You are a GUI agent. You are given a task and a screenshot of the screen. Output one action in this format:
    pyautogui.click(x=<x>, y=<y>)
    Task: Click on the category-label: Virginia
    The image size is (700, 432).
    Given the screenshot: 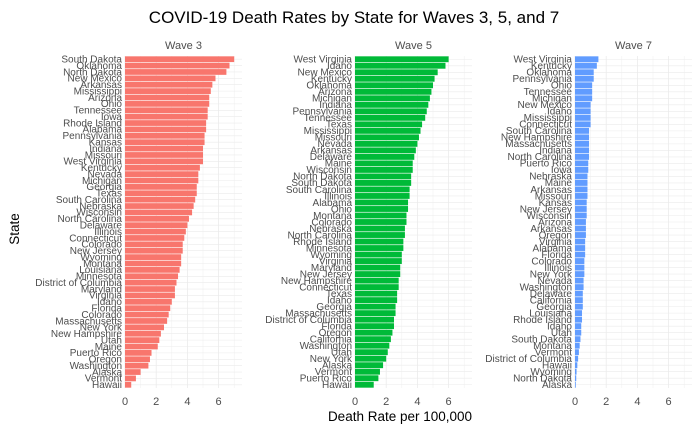 What is the action you would take?
    pyautogui.click(x=556, y=242)
    